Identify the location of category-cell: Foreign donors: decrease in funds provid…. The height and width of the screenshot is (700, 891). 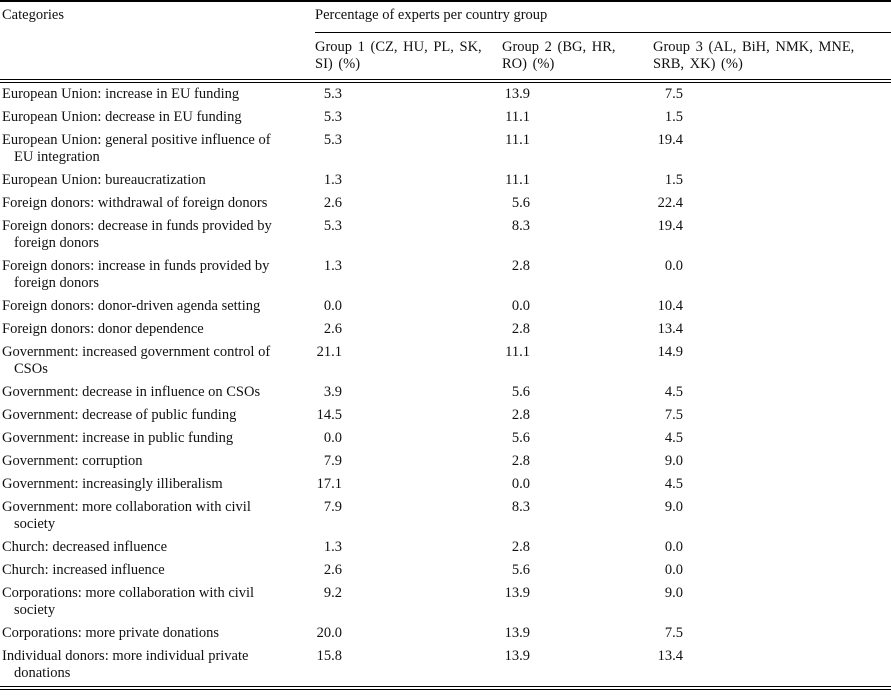
(137, 234).